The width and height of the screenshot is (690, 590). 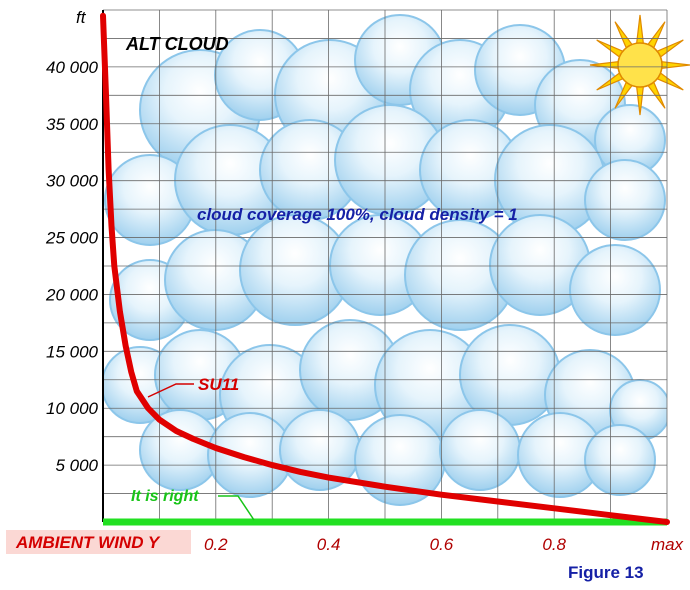 What do you see at coordinates (72, 124) in the screenshot?
I see `y-tick-label: 35 000` at bounding box center [72, 124].